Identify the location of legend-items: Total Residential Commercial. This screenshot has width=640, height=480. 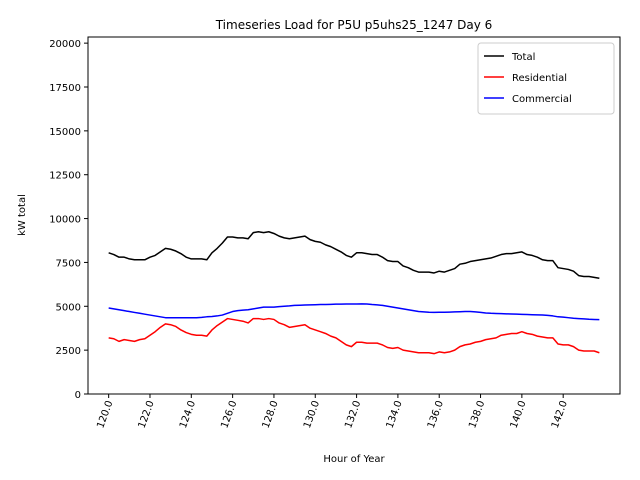
(528, 78).